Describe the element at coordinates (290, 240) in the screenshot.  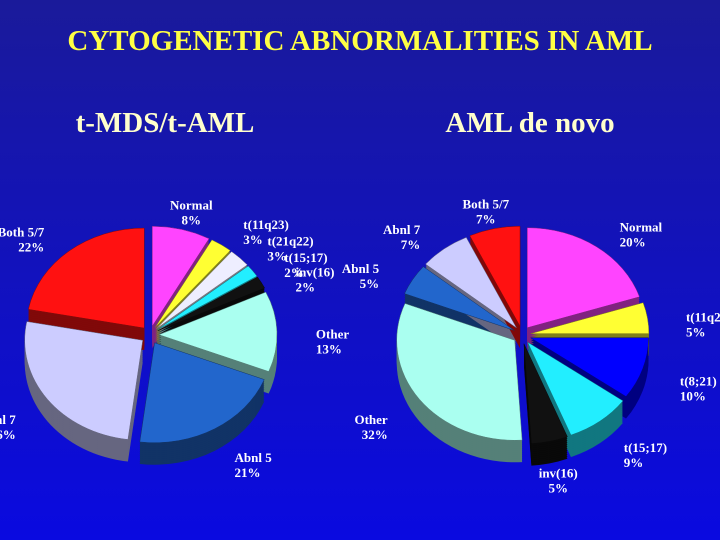
I see `category-label: t(21q22)` at that location.